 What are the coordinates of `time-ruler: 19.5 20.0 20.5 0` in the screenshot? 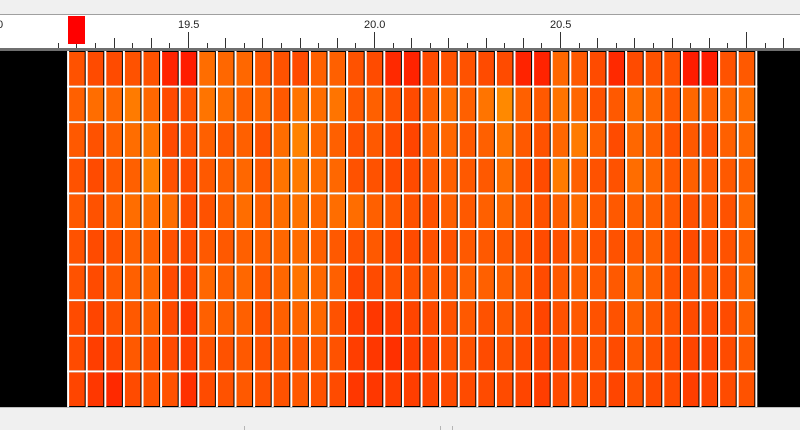 It's located at (400, 31).